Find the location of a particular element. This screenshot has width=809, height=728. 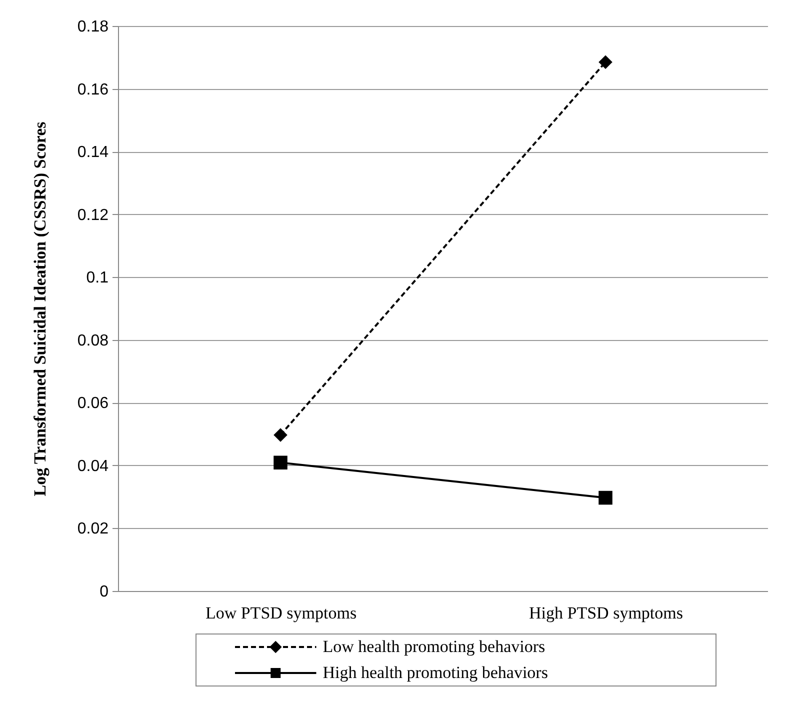

legend-label: High health promoting behaviors is located at coordinates (435, 672).